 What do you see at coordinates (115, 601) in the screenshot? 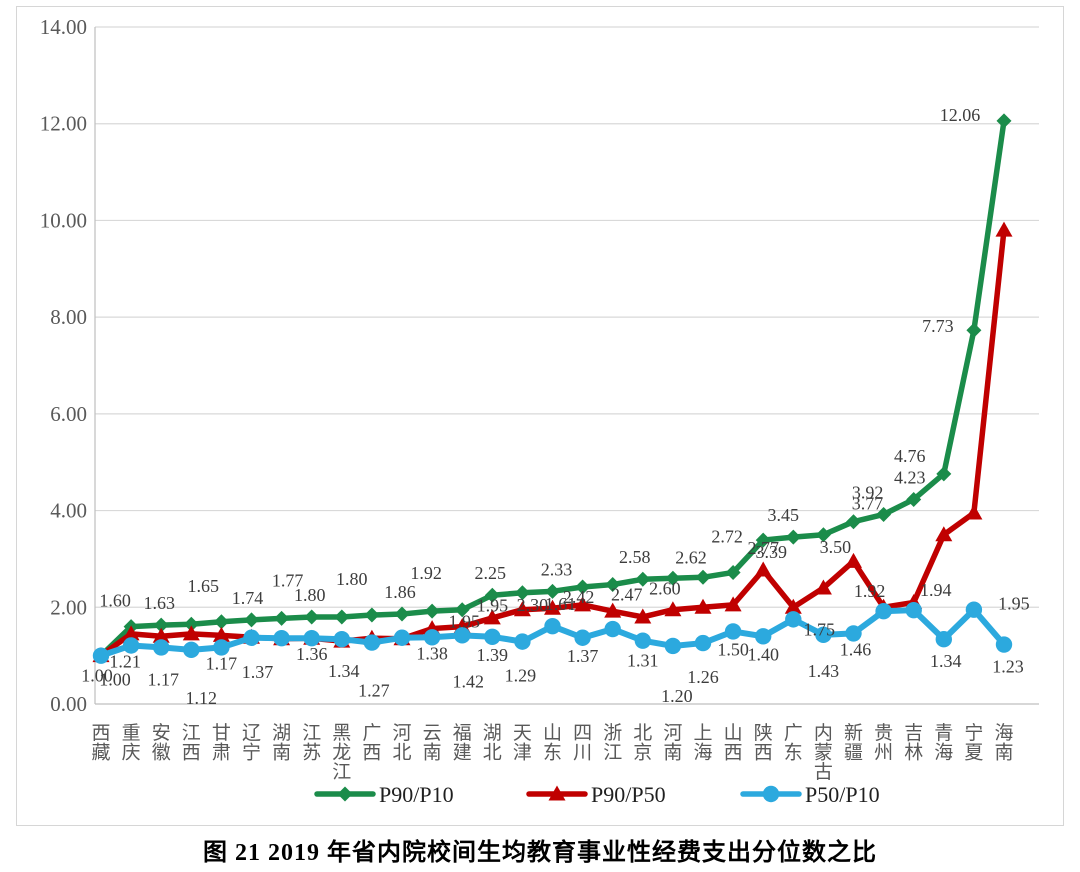
I see `data-label: 1.60` at bounding box center [115, 601].